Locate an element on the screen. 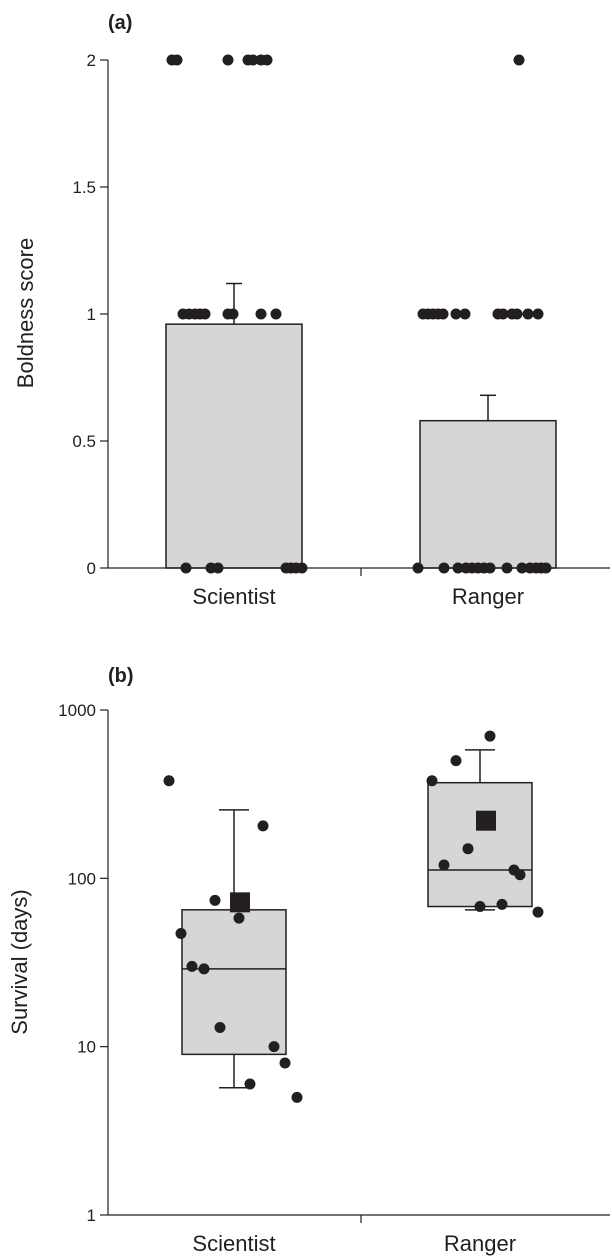  panel-a-y-axis-title: Boldness score is located at coordinates (25, 313).